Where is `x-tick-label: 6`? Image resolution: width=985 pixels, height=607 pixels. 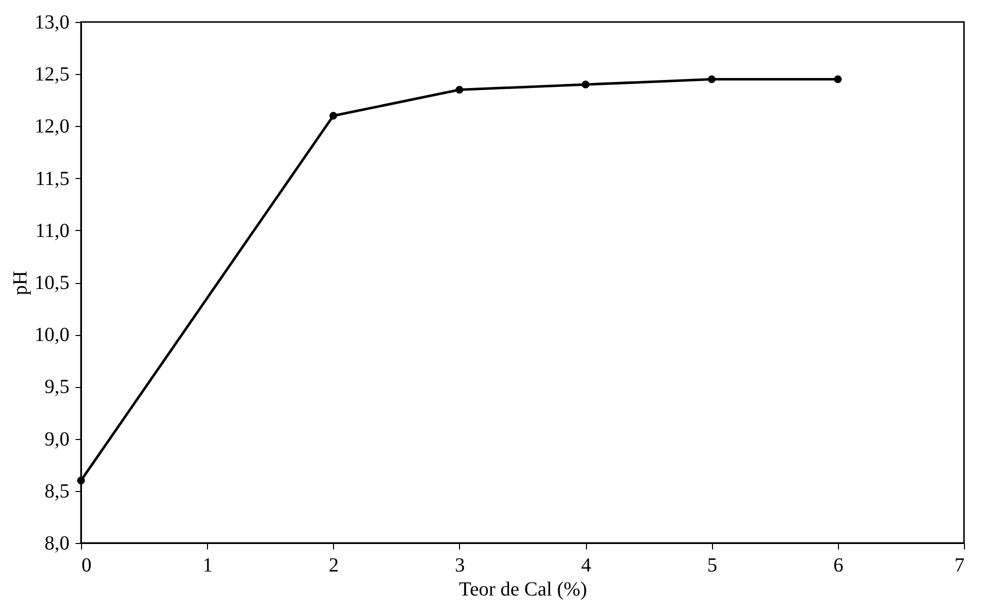
x-tick-label: 6 is located at coordinates (838, 565).